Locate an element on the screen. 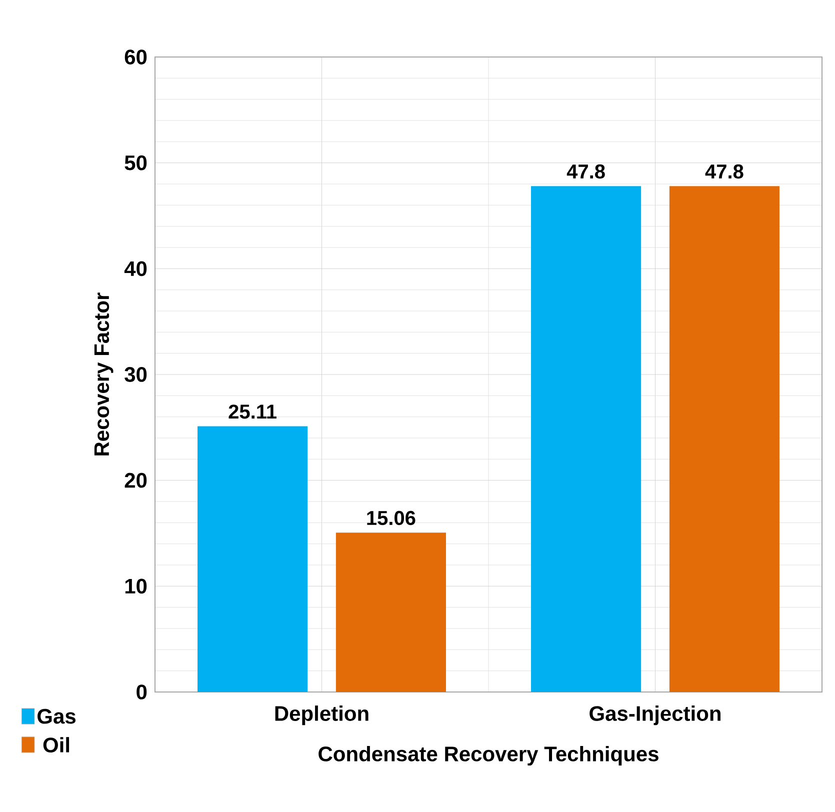 The image size is (835, 812). y-tick-label: 60 is located at coordinates (135, 57).